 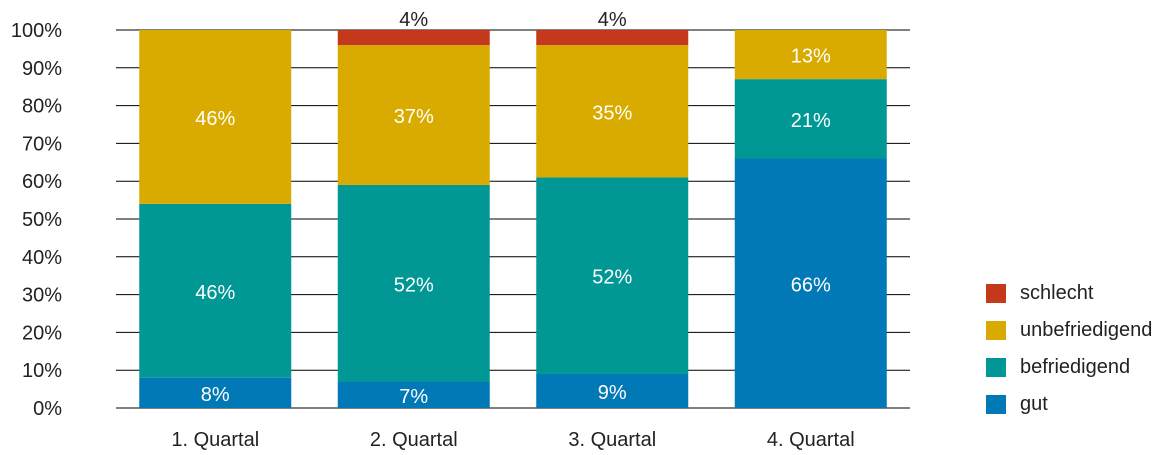 What do you see at coordinates (811, 440) in the screenshot?
I see `x-tick-label: 4. Quartal` at bounding box center [811, 440].